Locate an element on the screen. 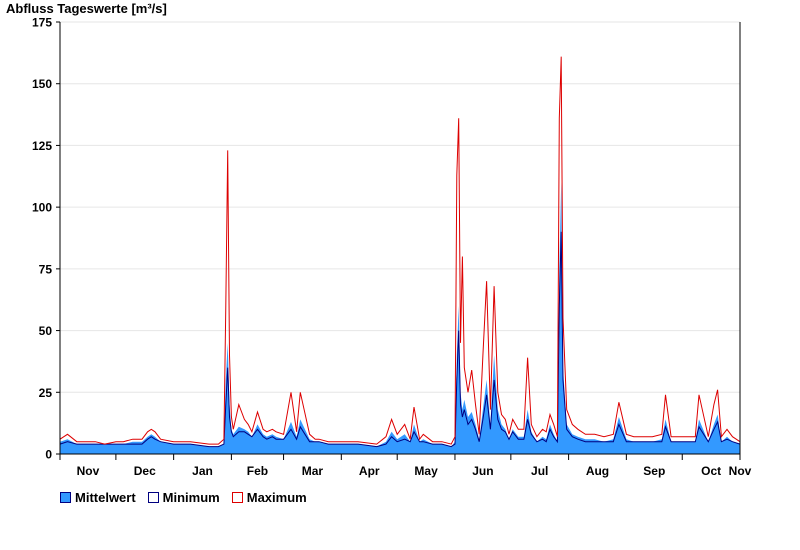  x-tick-label: Jan is located at coordinates (202, 471).